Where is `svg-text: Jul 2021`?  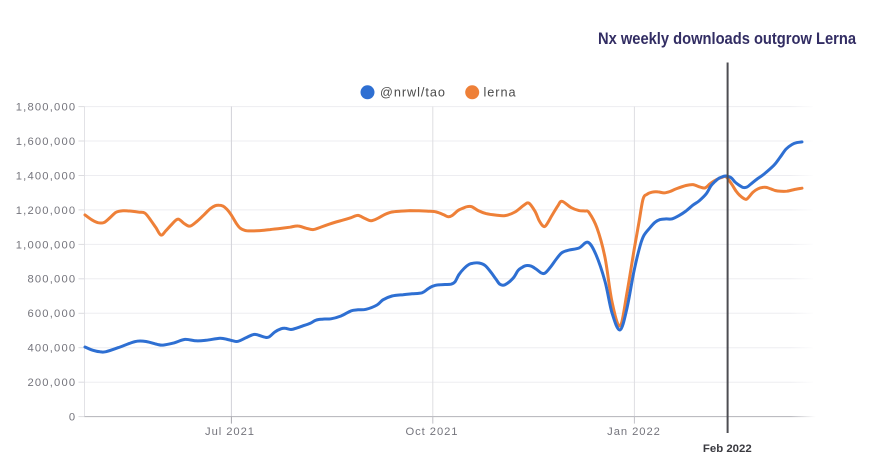
svg-text: Jul 2021 is located at coordinates (230, 432).